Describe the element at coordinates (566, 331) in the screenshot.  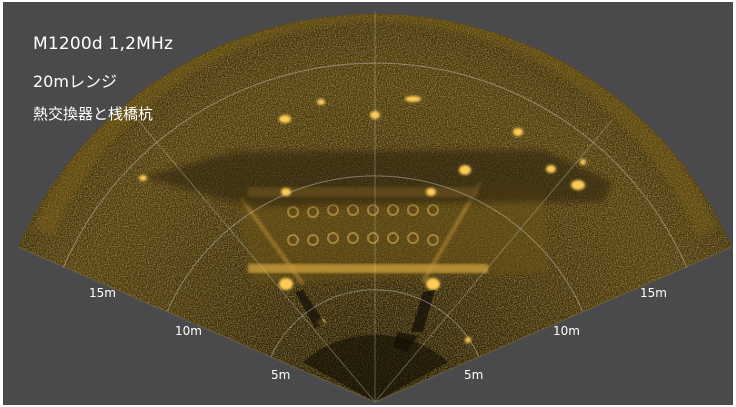
I see `range-label-10m-right: 10m` at that location.